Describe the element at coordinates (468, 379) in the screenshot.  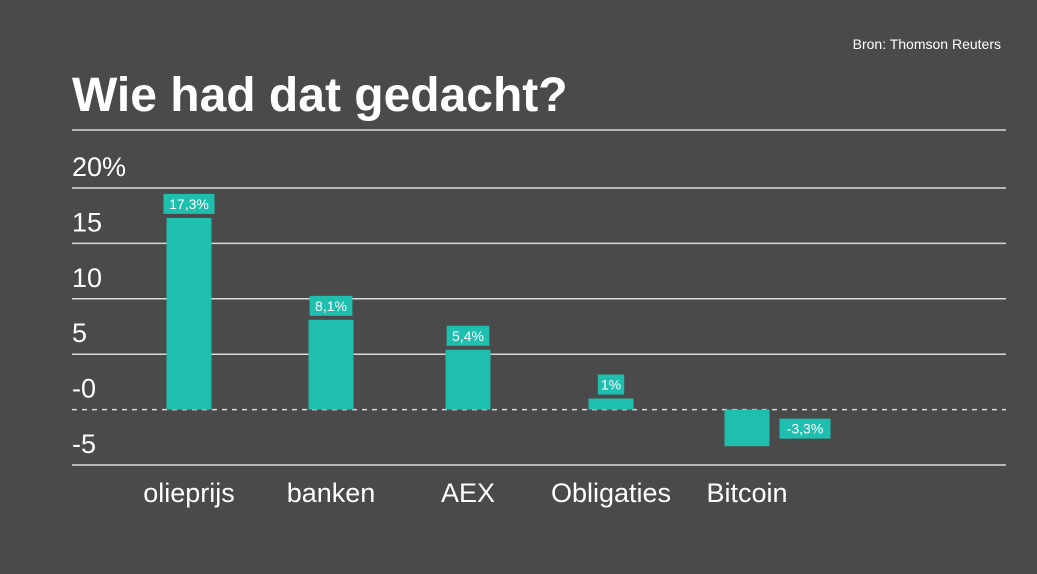
I see `bar-aex` at that location.